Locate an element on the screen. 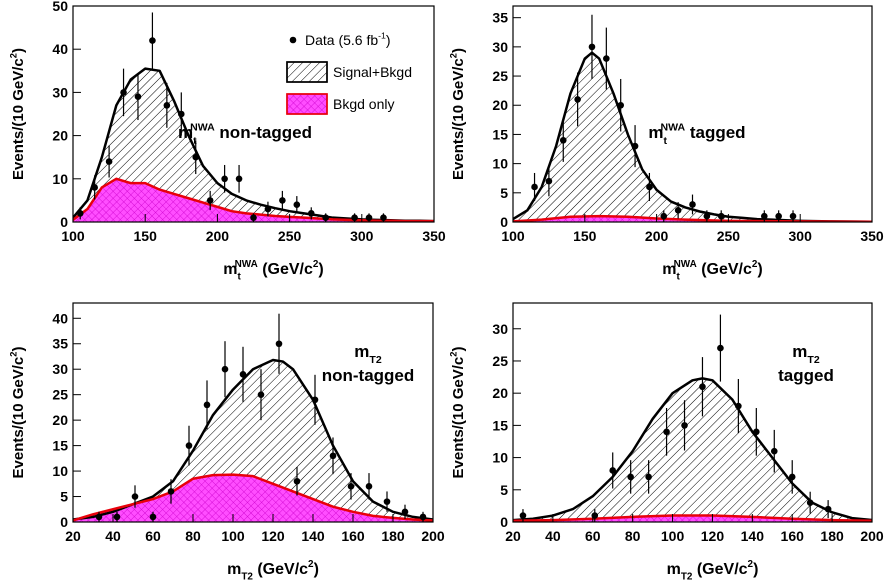  x-axis-label: mt NWA (GeV/c2) is located at coordinates (273, 271).